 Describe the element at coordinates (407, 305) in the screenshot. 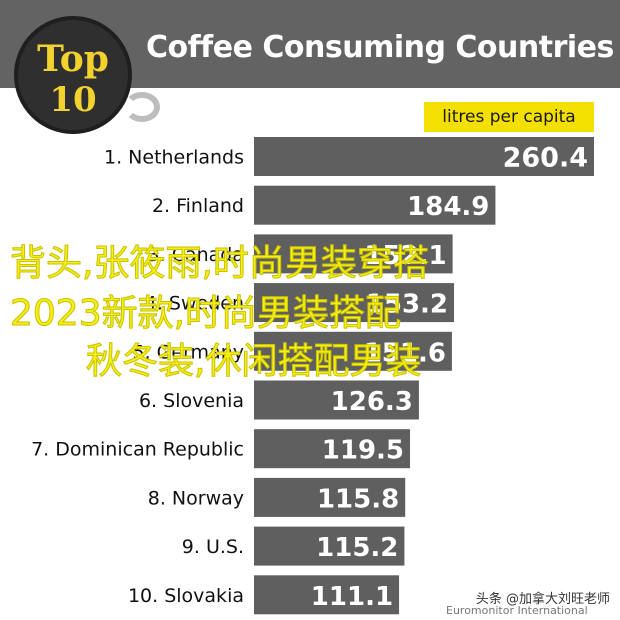

I see `value-label-4: 153.2` at that location.